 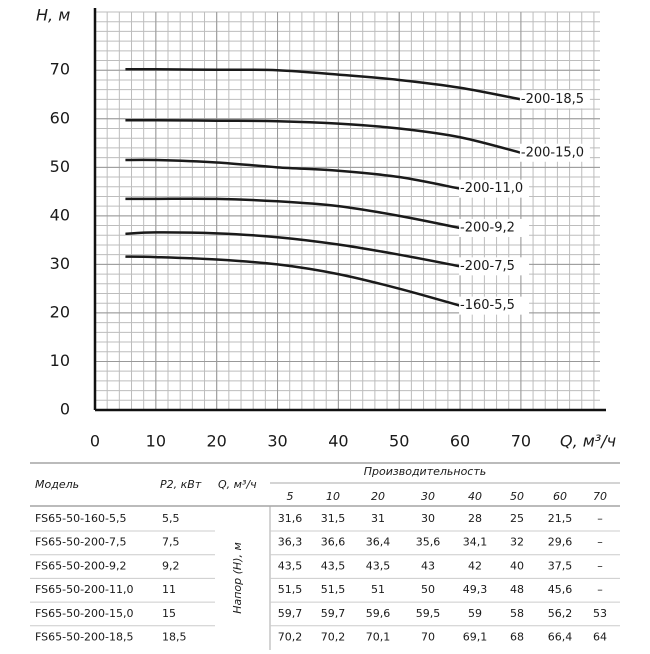 I want to click on value-cell: 70,1, so click(x=378, y=637).